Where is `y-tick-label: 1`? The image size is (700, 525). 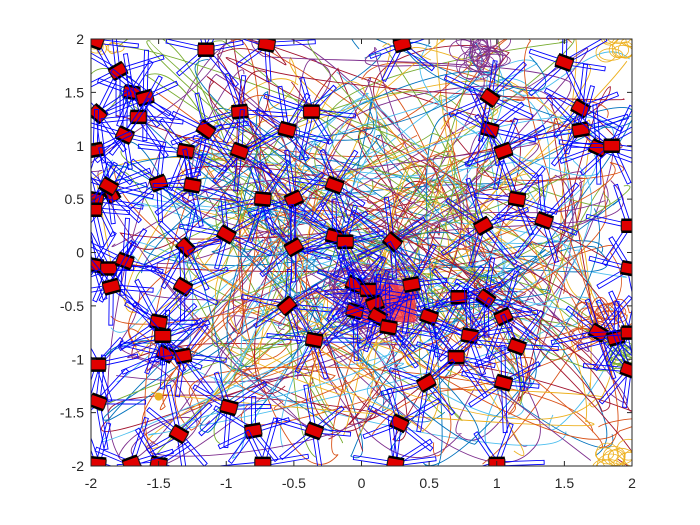
y-tick-label: 1 is located at coordinates (80, 146).